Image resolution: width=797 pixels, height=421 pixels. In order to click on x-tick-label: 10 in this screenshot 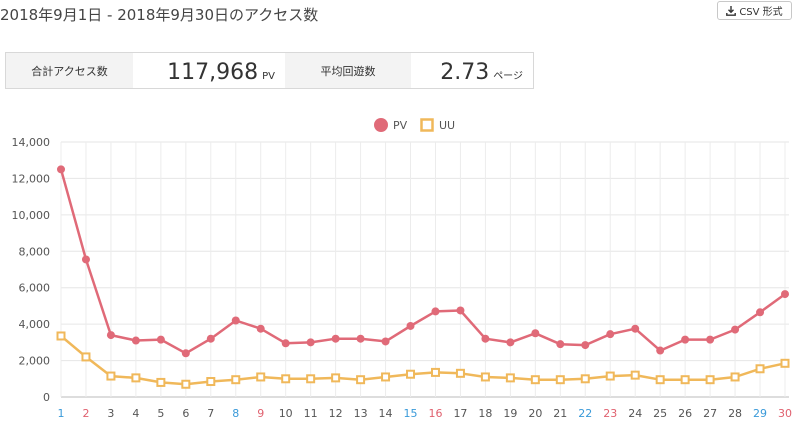, I will do `click(286, 413)`.